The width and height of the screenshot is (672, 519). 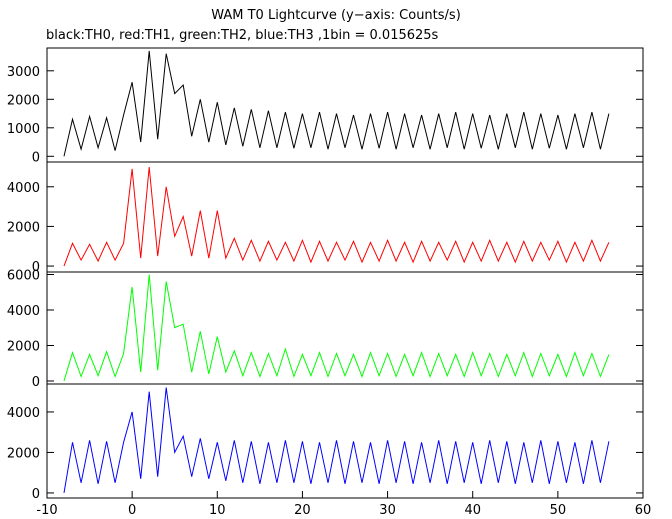 What do you see at coordinates (23, 72) in the screenshot?
I see `y-tick-label: 3000` at bounding box center [23, 72].